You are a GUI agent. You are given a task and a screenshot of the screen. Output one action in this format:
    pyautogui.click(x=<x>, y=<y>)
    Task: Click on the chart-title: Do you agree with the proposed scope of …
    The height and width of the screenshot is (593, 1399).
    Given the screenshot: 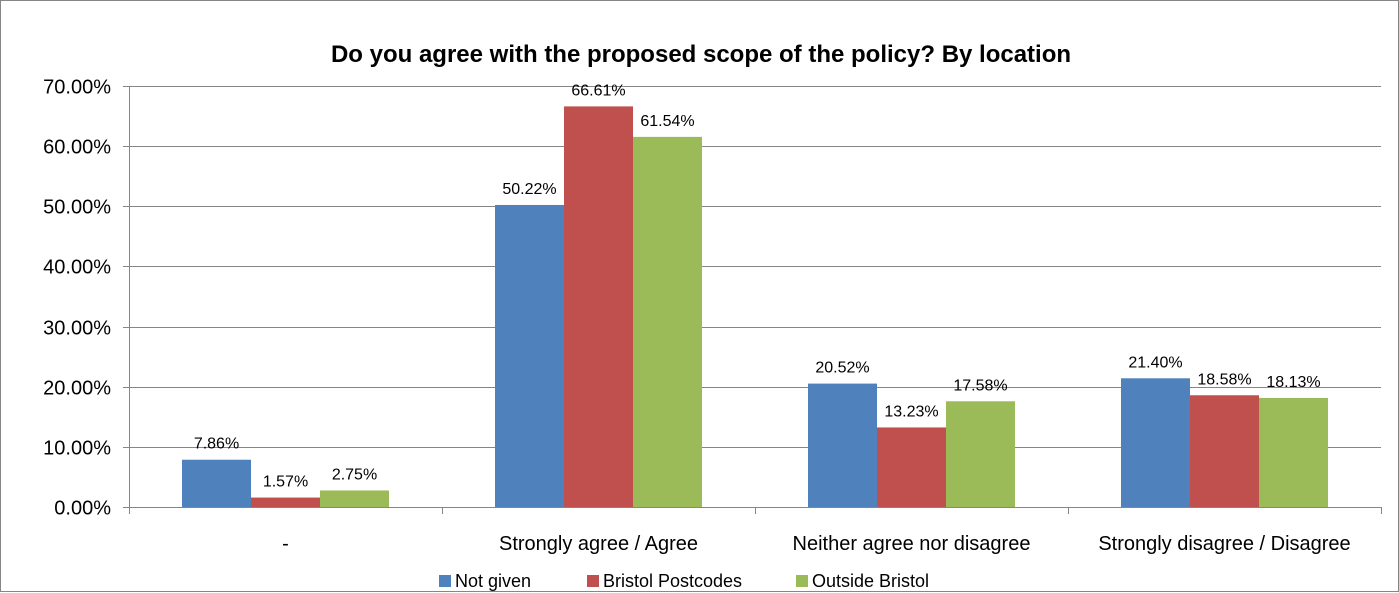 What is the action you would take?
    pyautogui.click(x=701, y=54)
    